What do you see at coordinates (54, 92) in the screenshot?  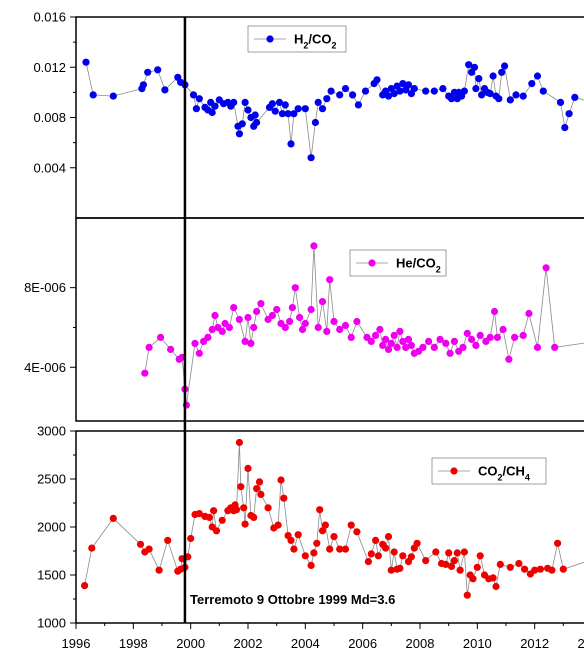 I see `y-axis-h2: 0.016 0.012 0.008 0.004` at bounding box center [54, 92].